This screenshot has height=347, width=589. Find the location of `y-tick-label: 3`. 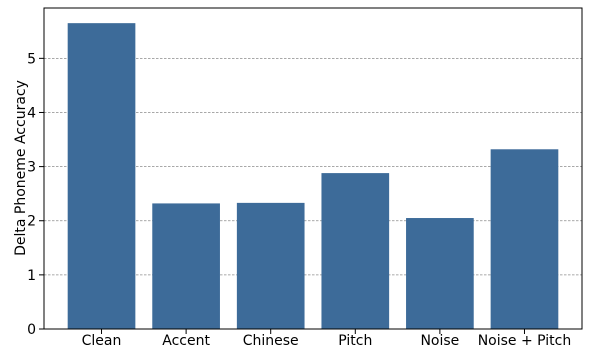

y-tick-label: 3 is located at coordinates (31, 168).